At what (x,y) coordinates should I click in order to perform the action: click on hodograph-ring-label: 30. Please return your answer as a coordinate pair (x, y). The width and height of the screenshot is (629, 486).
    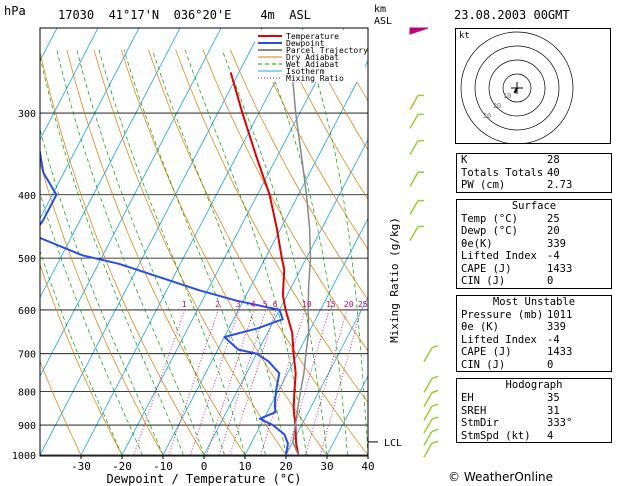
    Looking at the image, I should click on (487, 116).